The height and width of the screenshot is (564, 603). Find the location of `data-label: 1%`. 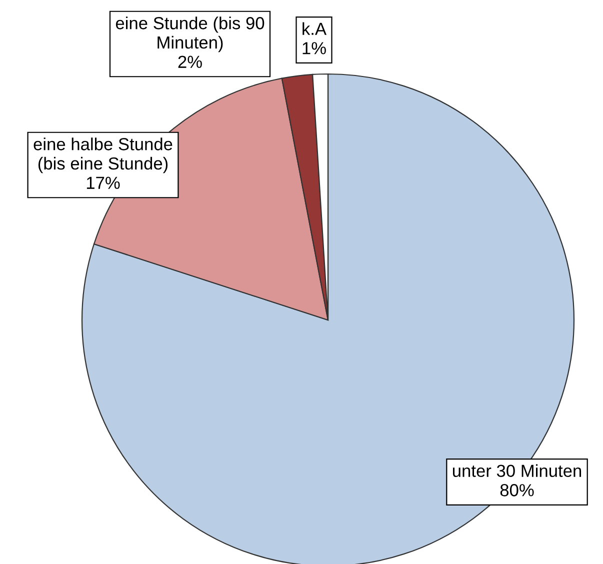

data-label: 1% is located at coordinates (314, 48).